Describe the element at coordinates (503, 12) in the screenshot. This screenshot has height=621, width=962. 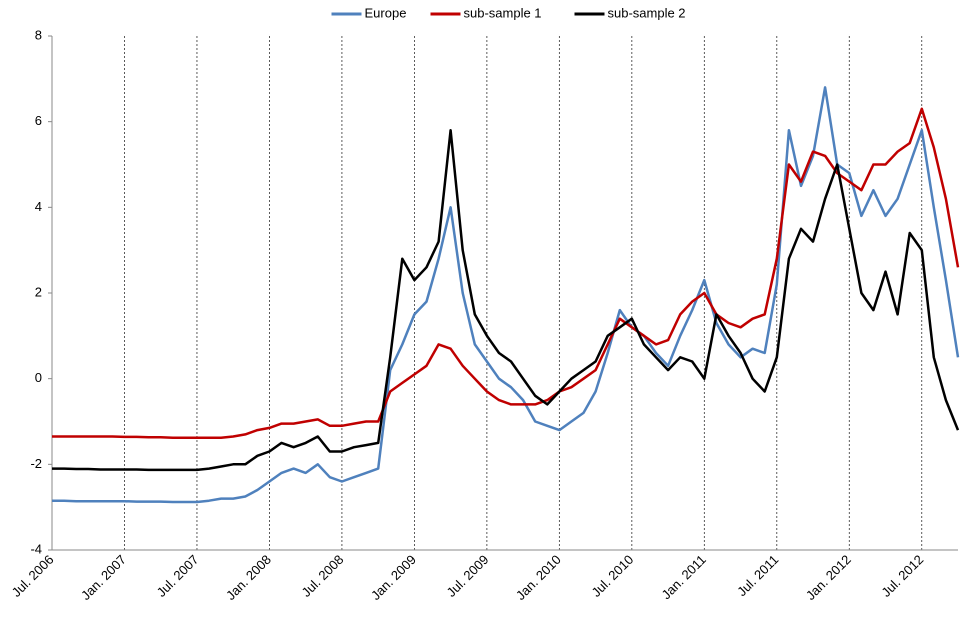
I see `legend-label: sub-sample 1` at that location.